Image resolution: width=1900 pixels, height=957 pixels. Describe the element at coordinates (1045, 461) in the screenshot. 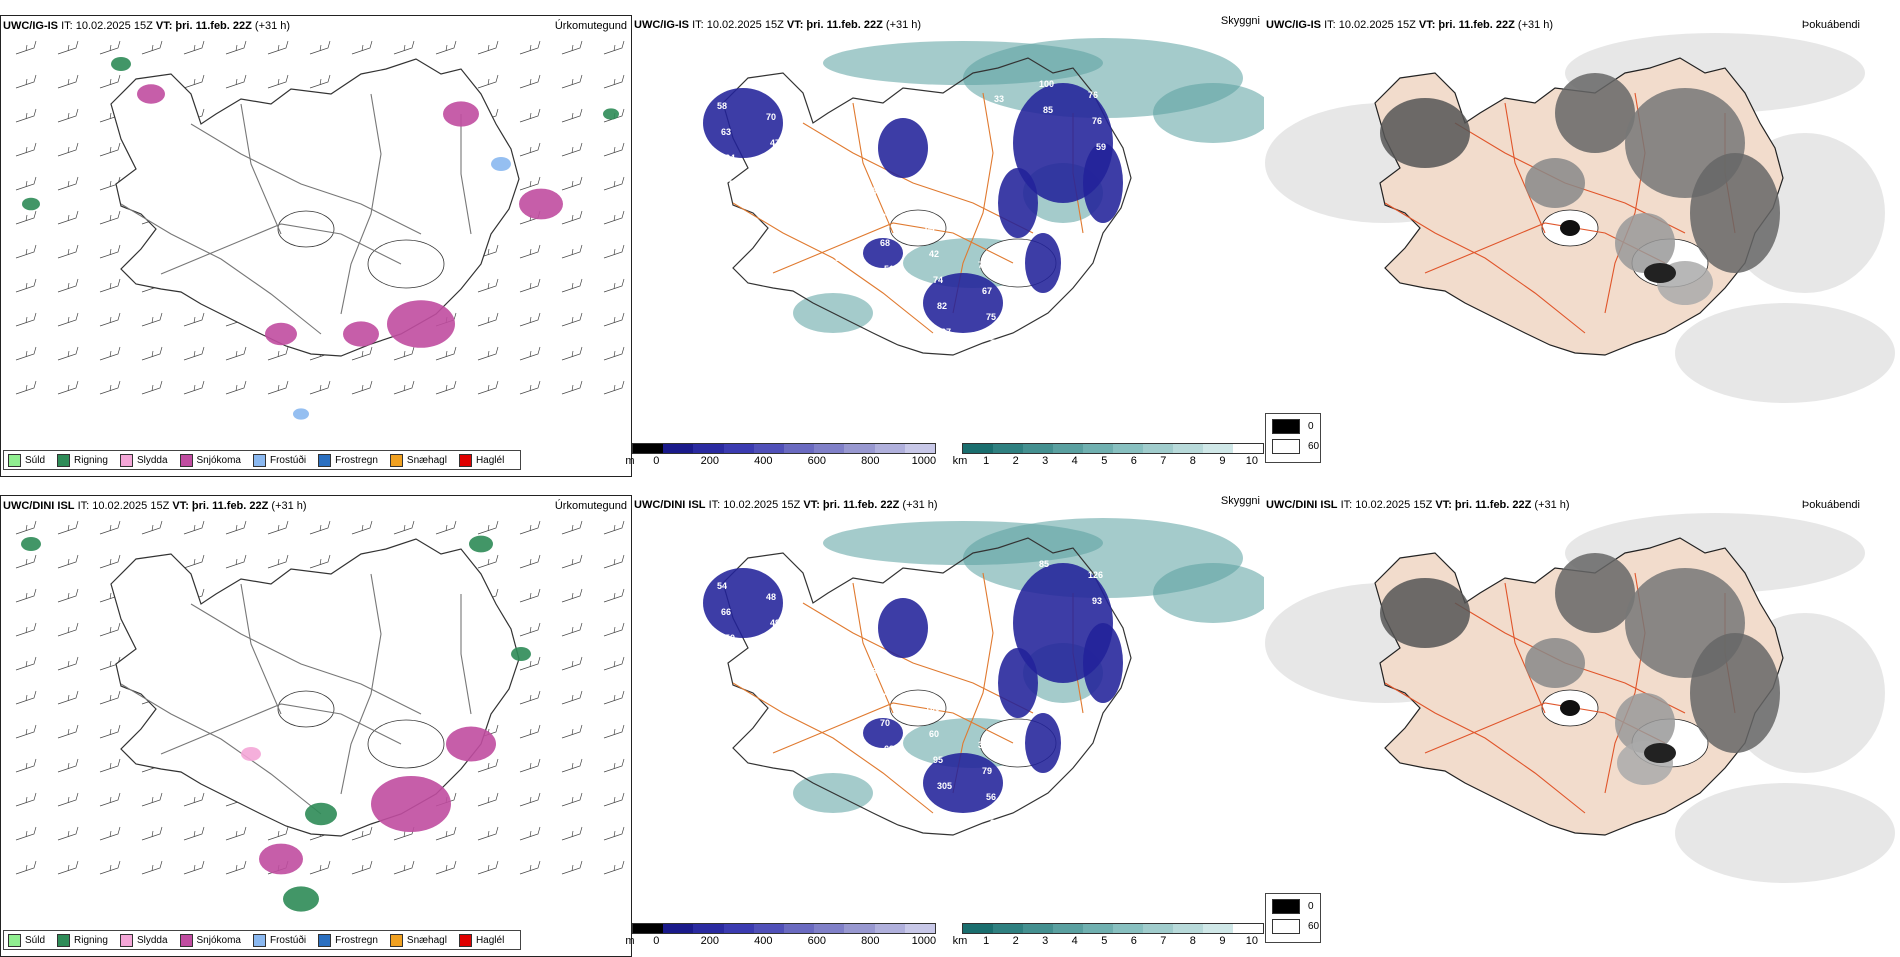

I see `colorbar-tick: 3` at that location.